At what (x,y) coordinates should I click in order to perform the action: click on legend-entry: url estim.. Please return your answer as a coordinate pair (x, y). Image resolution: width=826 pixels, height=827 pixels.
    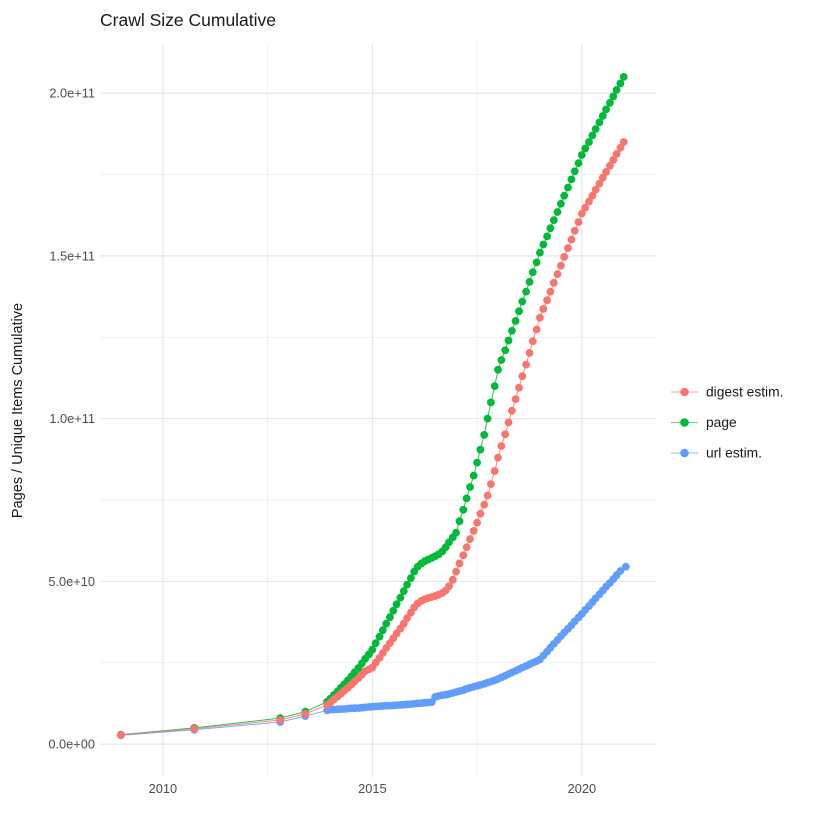
    Looking at the image, I should click on (716, 453).